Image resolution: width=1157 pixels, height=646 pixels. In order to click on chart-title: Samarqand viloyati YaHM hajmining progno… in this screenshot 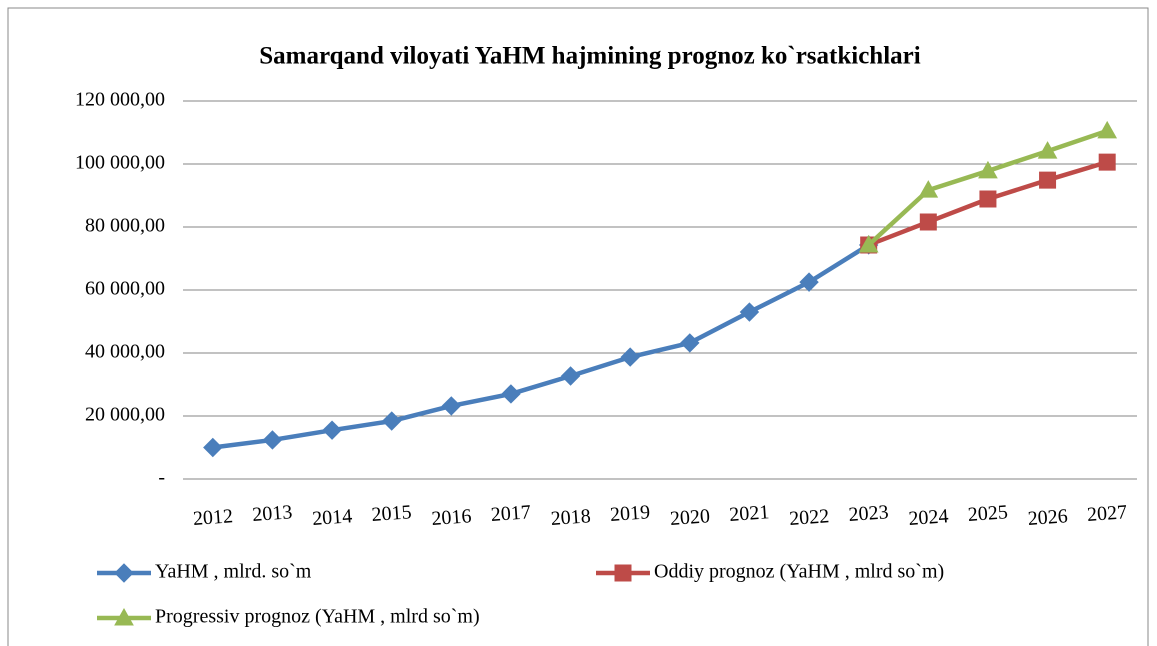, I will do `click(589, 56)`.